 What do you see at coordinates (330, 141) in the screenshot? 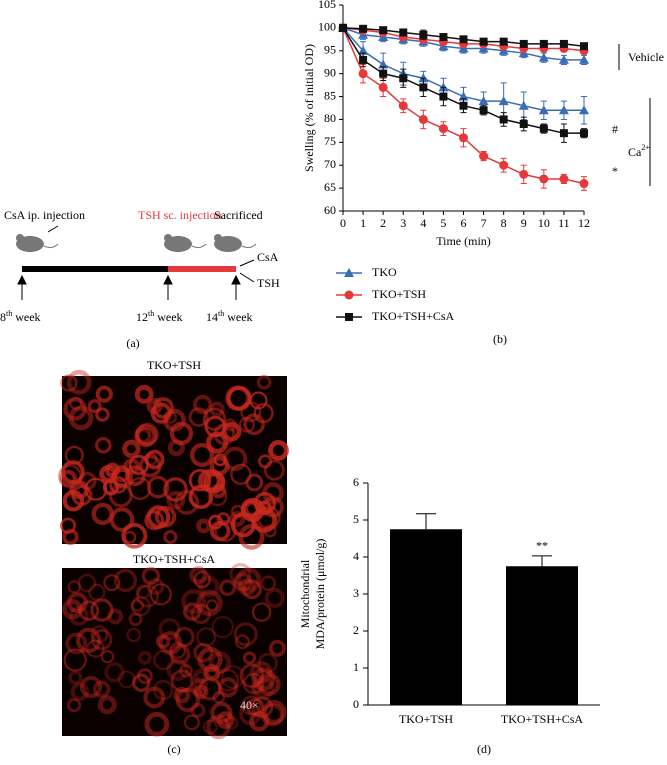
I see `y-tick-label: 75` at bounding box center [330, 141].